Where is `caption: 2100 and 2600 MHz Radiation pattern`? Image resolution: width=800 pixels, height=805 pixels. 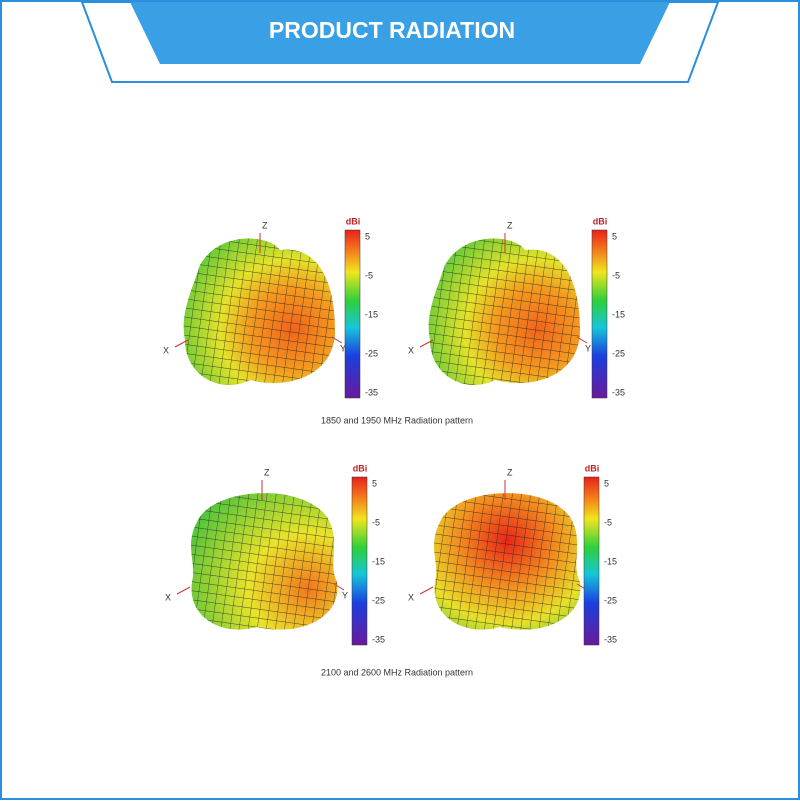 caption: 2100 and 2600 MHz Radiation pattern is located at coordinates (397, 672).